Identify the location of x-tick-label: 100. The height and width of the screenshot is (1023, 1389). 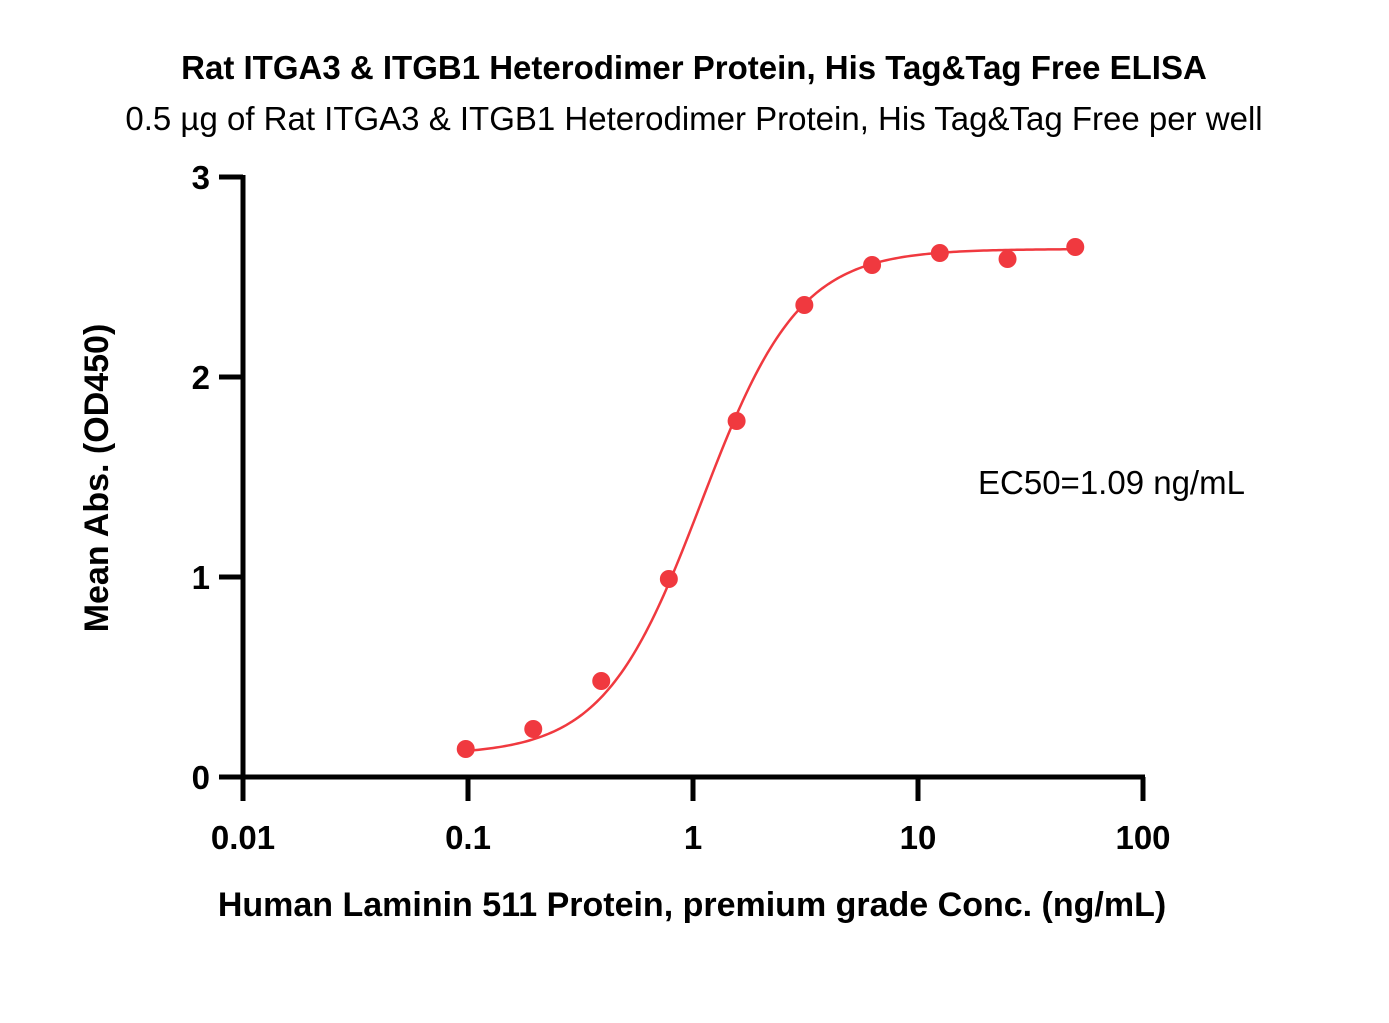
(1142, 837).